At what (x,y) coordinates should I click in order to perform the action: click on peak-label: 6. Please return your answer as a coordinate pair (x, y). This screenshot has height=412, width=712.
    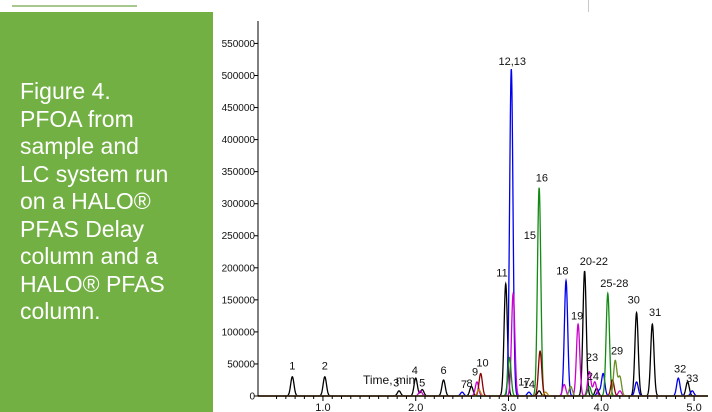
    Looking at the image, I should click on (444, 371).